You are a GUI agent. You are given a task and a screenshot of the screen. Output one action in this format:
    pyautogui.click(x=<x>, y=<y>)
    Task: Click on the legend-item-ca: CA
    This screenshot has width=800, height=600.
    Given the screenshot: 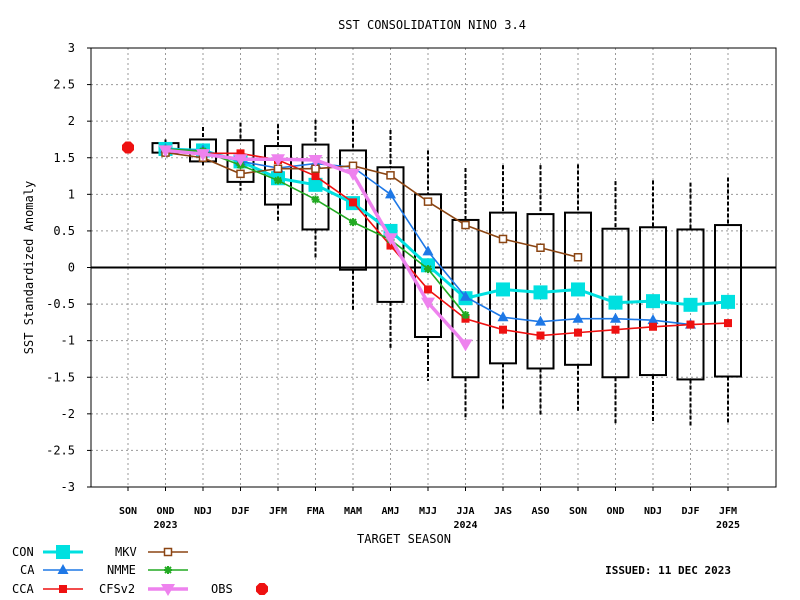 What is the action you would take?
    pyautogui.click(x=51, y=570)
    